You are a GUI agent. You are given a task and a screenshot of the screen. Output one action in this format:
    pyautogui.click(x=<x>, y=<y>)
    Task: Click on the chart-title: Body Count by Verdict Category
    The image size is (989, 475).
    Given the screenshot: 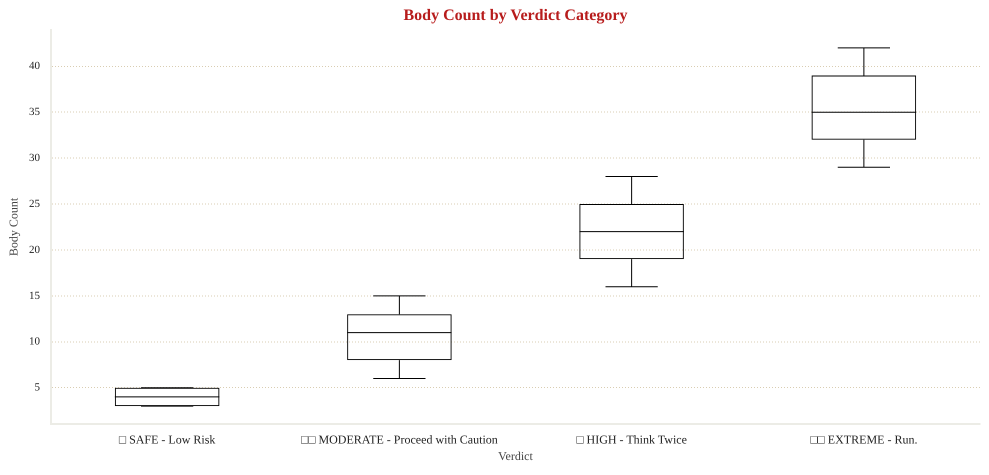 What is the action you would take?
    pyautogui.click(x=515, y=15)
    